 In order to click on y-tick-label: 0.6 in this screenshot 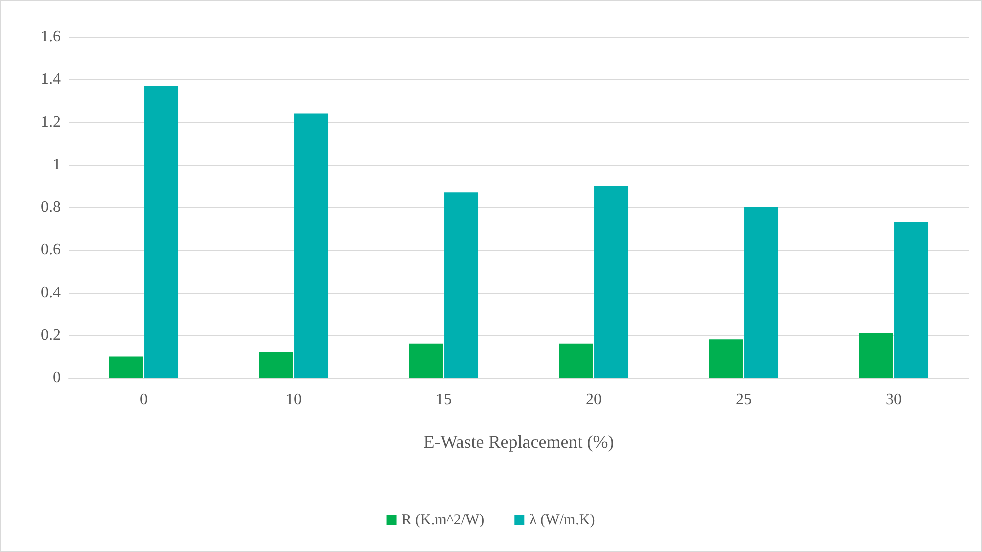, I will do `click(51, 250)`.